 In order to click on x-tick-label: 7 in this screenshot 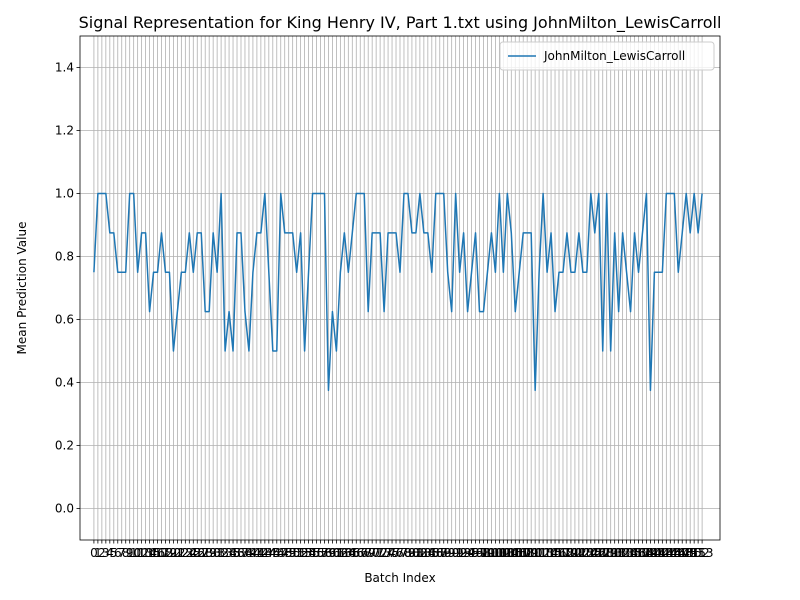, I will do `click(122, 553)`.